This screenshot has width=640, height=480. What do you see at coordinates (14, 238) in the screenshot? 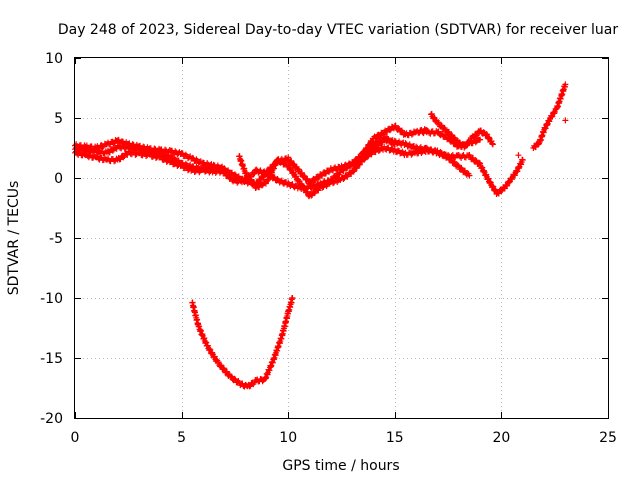
I see `y-axis-label: SDTVAR / TECUs` at bounding box center [14, 238].